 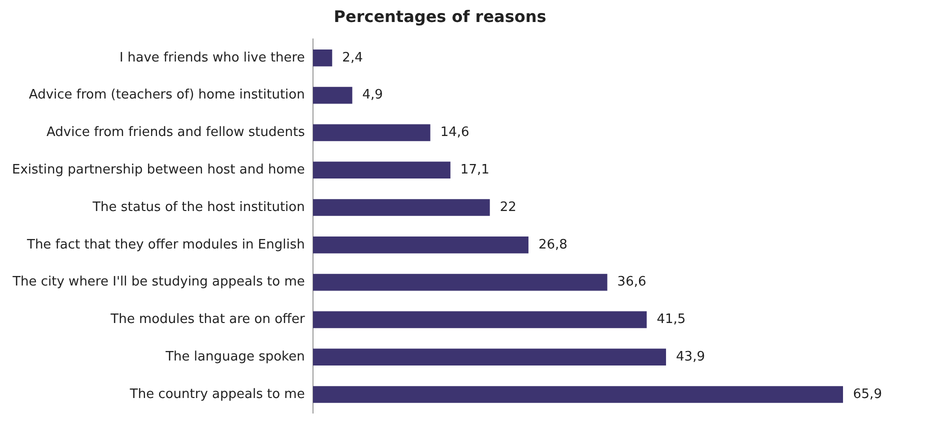 What do you see at coordinates (440, 16) in the screenshot?
I see `chart-title: Percentages of reasons` at bounding box center [440, 16].